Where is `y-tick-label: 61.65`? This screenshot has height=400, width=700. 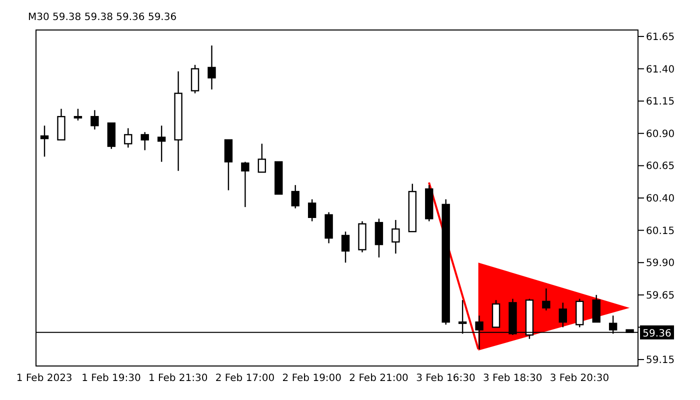 y-tick-label: 61.65 is located at coordinates (660, 38).